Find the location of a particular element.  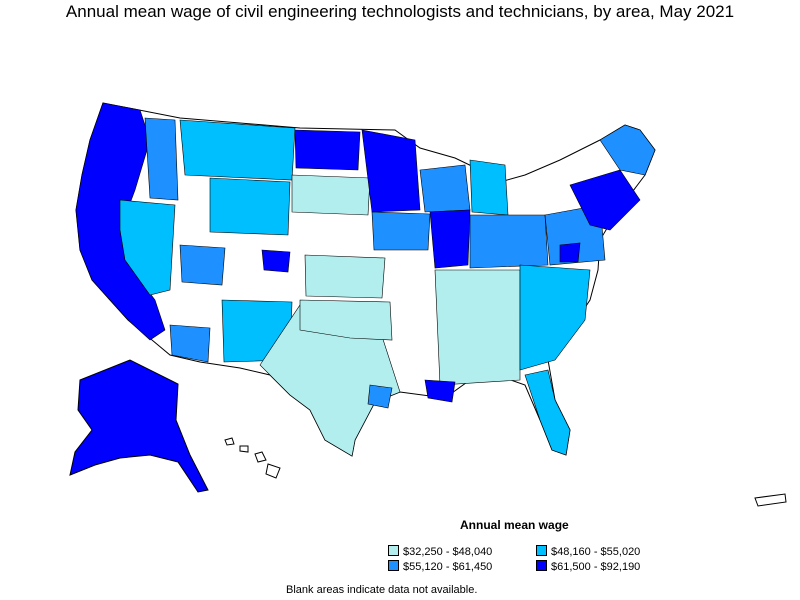

region-houston is located at coordinates (380, 396).